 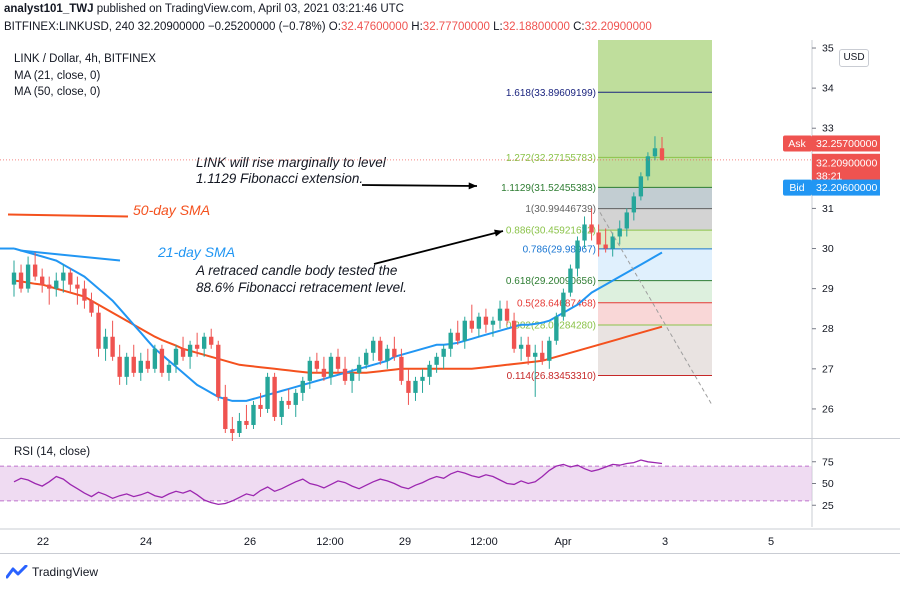 What do you see at coordinates (551, 93) in the screenshot?
I see `fib-level-label: 1.618(33.89609199)` at bounding box center [551, 93].